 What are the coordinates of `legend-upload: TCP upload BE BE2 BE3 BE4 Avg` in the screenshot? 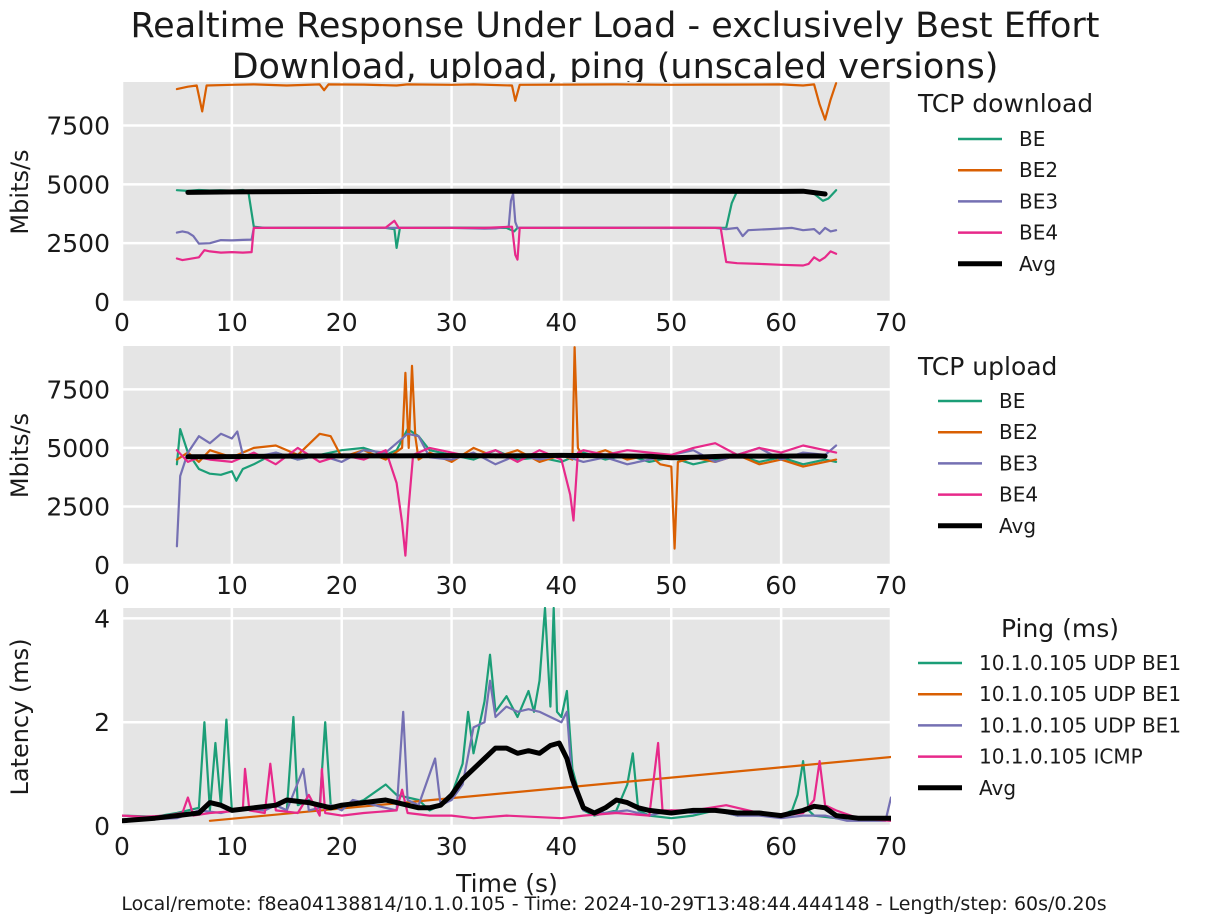 It's located at (987, 445).